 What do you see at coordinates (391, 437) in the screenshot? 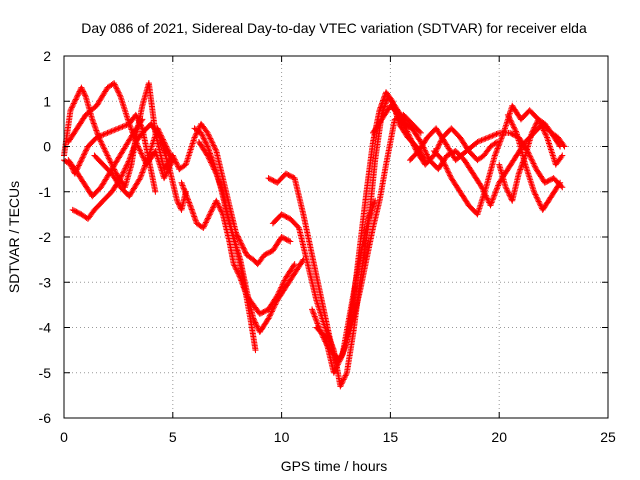
I see `x-tick-label: 15` at bounding box center [391, 437].